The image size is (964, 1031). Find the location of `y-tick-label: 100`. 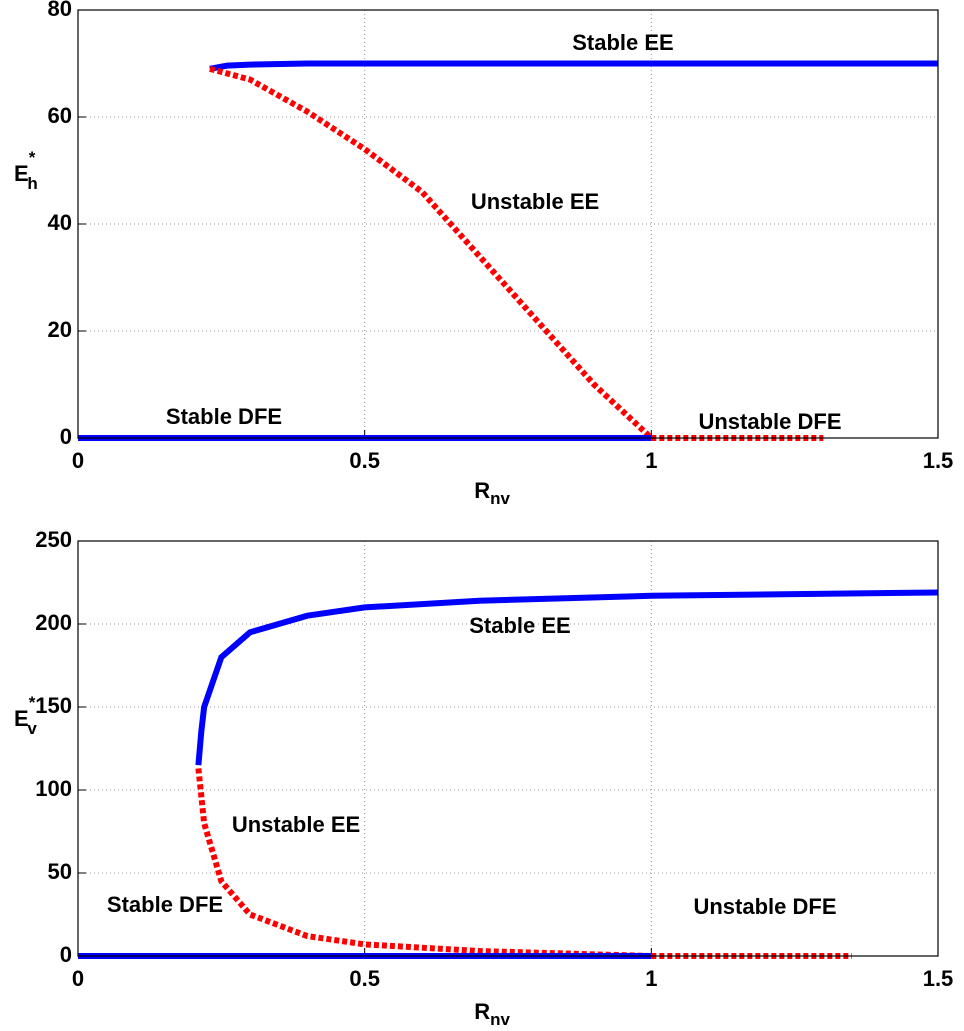

y-tick-label: 100 is located at coordinates (53, 788).